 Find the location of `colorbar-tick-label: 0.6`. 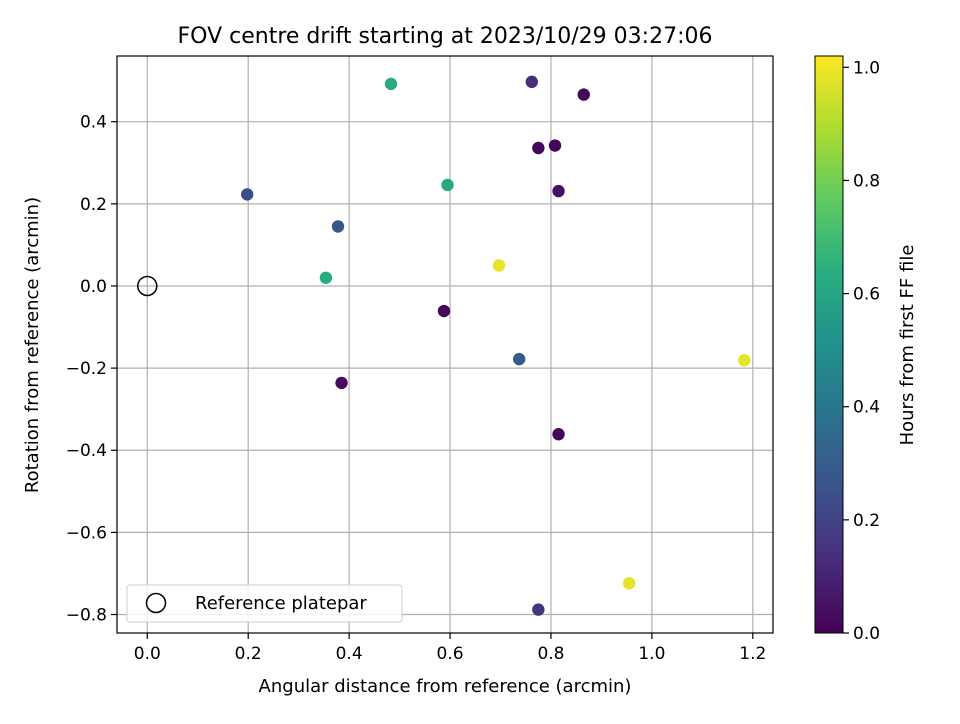

colorbar-tick-label: 0.6 is located at coordinates (866, 295).